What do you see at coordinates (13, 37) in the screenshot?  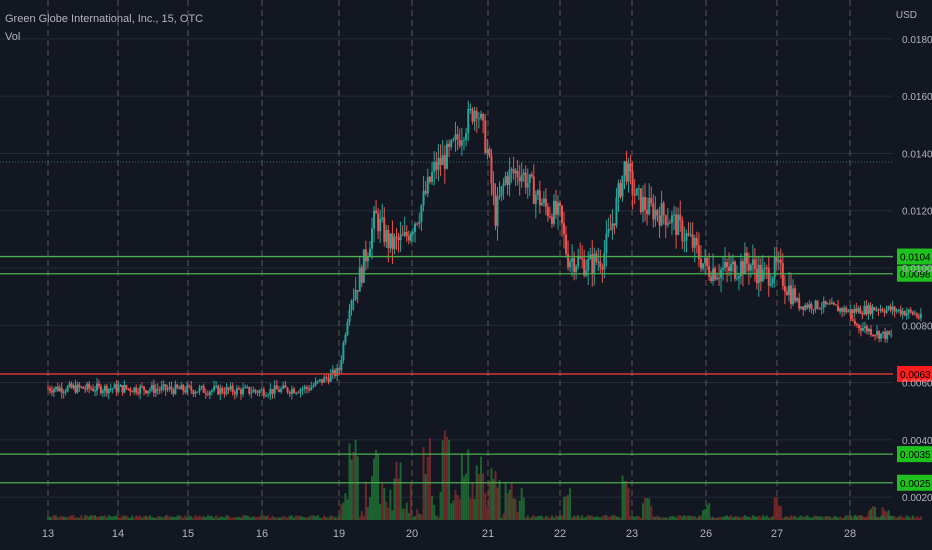 I see `volume-label: Vol` at bounding box center [13, 37].